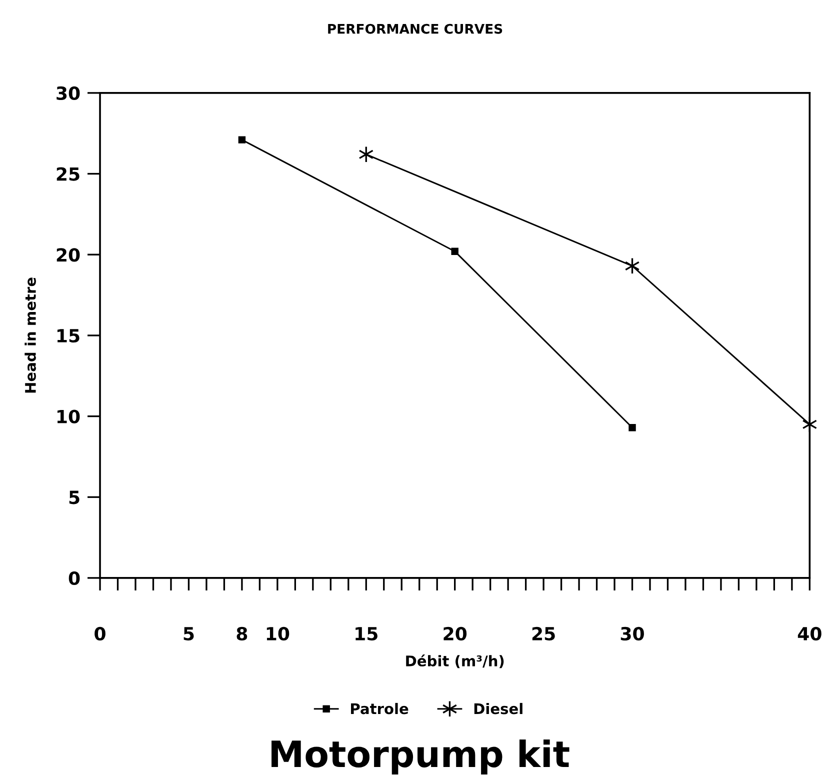  Describe the element at coordinates (367, 634) in the screenshot. I see `x-tick-label: 15` at that location.